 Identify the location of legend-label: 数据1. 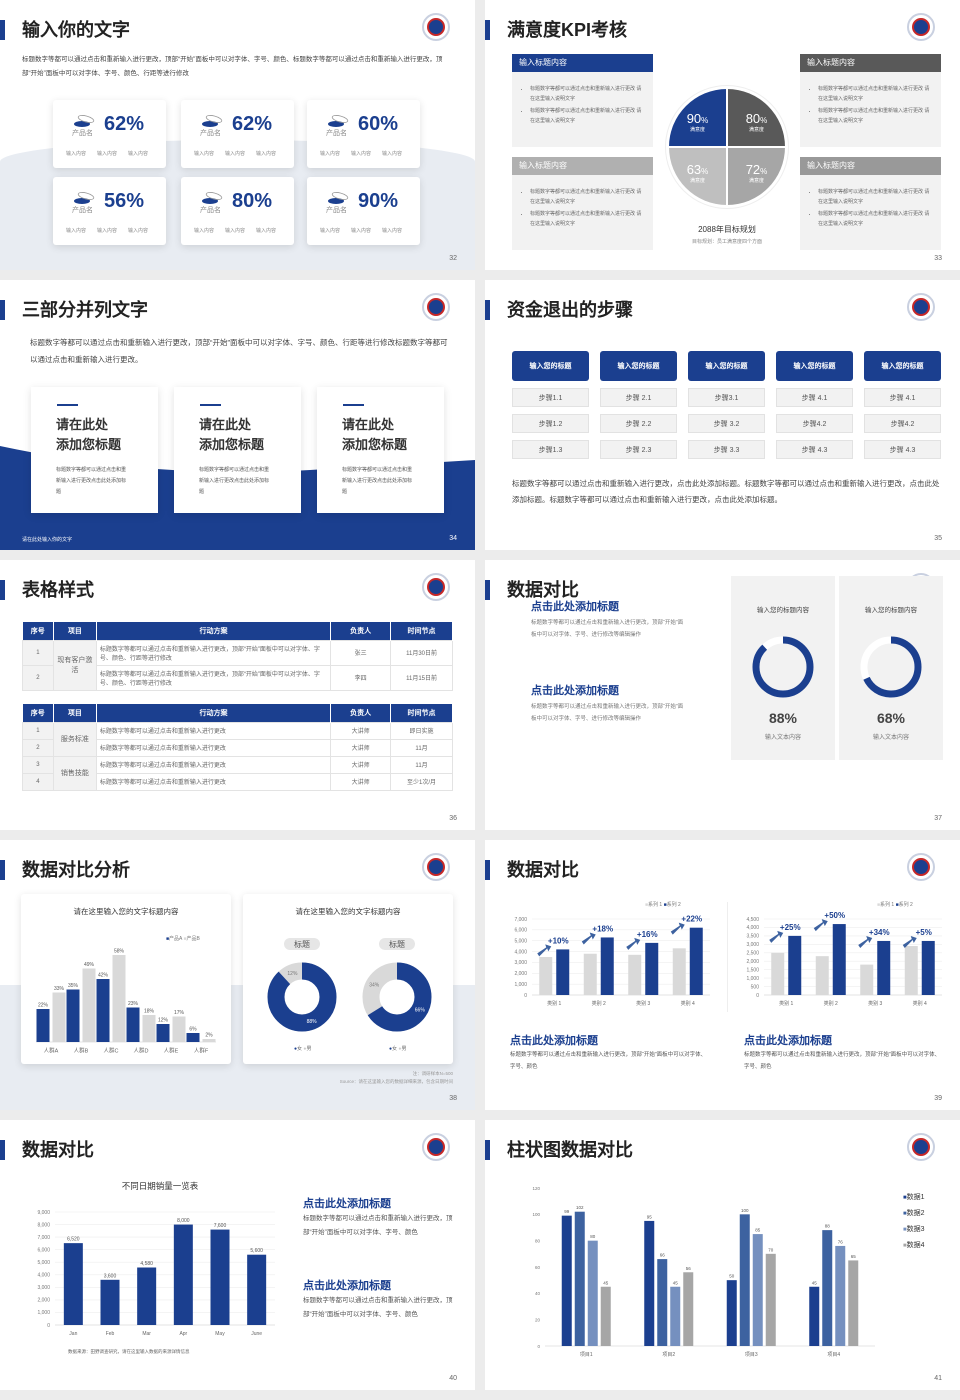
(915, 1197).